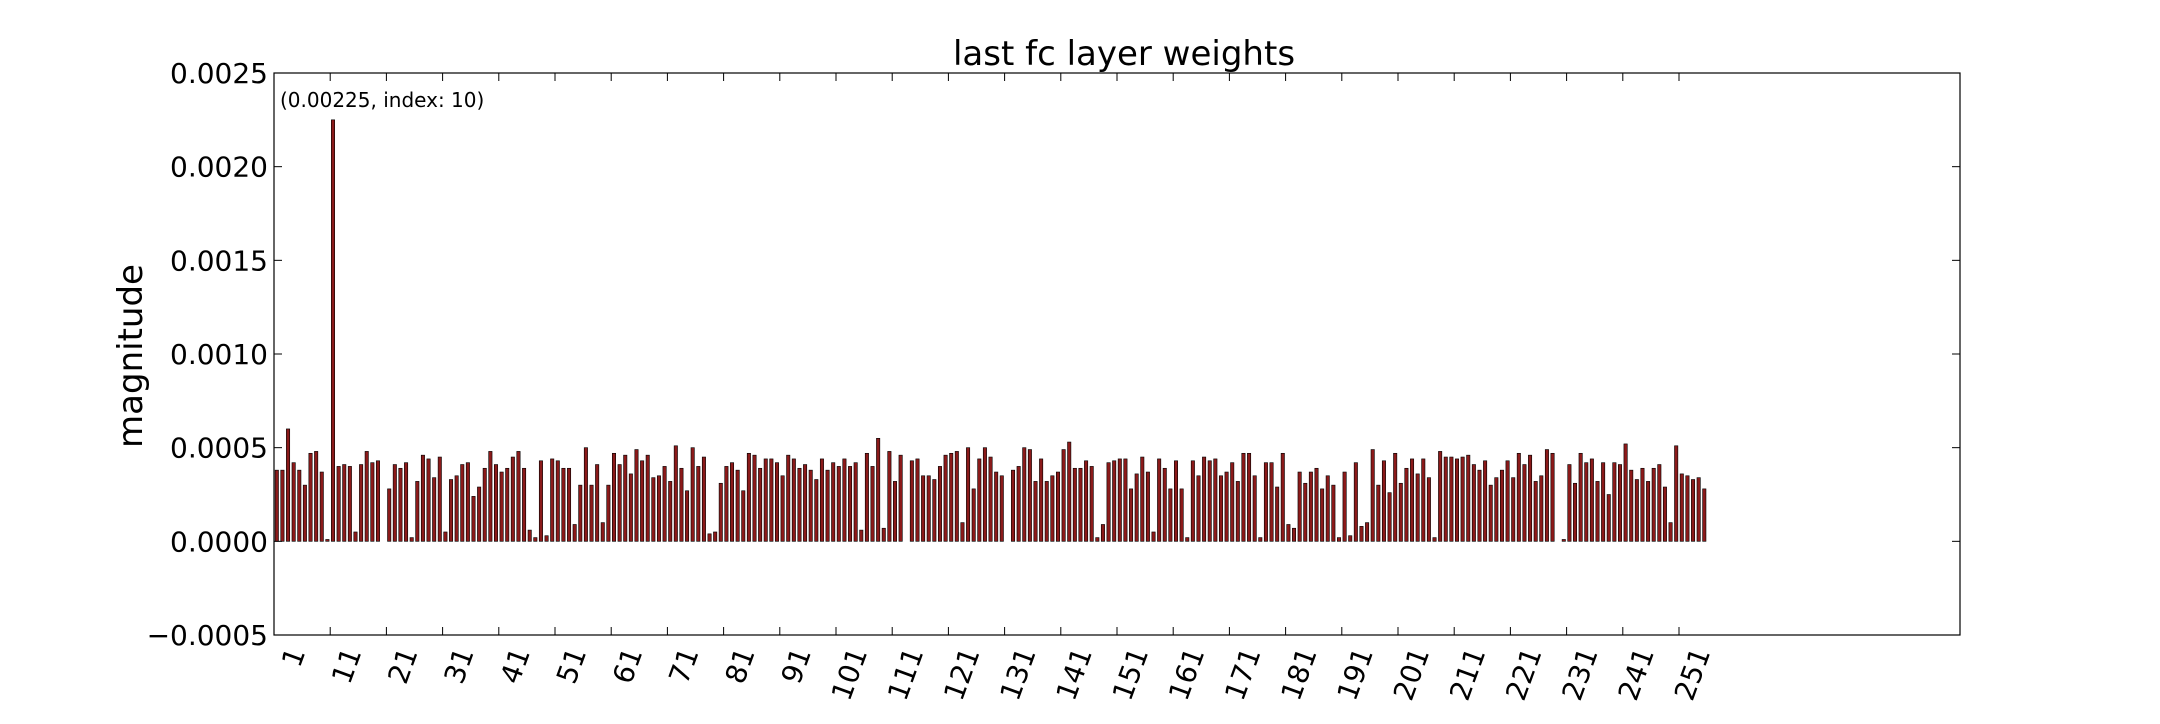  I want to click on y-tick-label: 0.0020, so click(219, 167).